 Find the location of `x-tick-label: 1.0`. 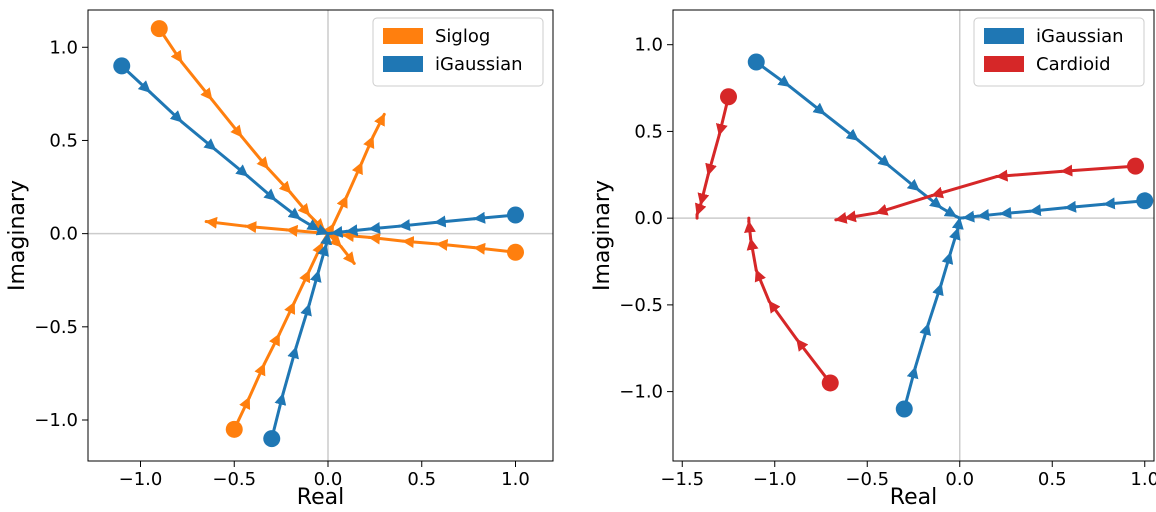

x-tick-label: 1.0 is located at coordinates (515, 479).